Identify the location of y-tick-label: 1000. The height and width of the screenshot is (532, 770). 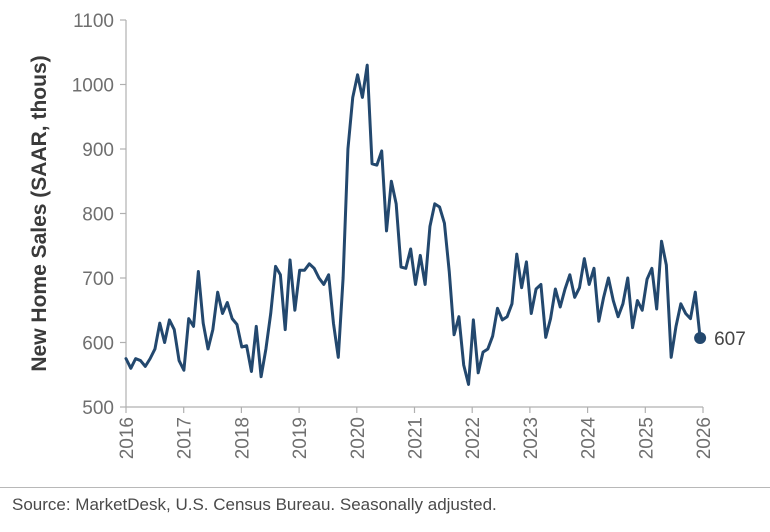
(93, 86).